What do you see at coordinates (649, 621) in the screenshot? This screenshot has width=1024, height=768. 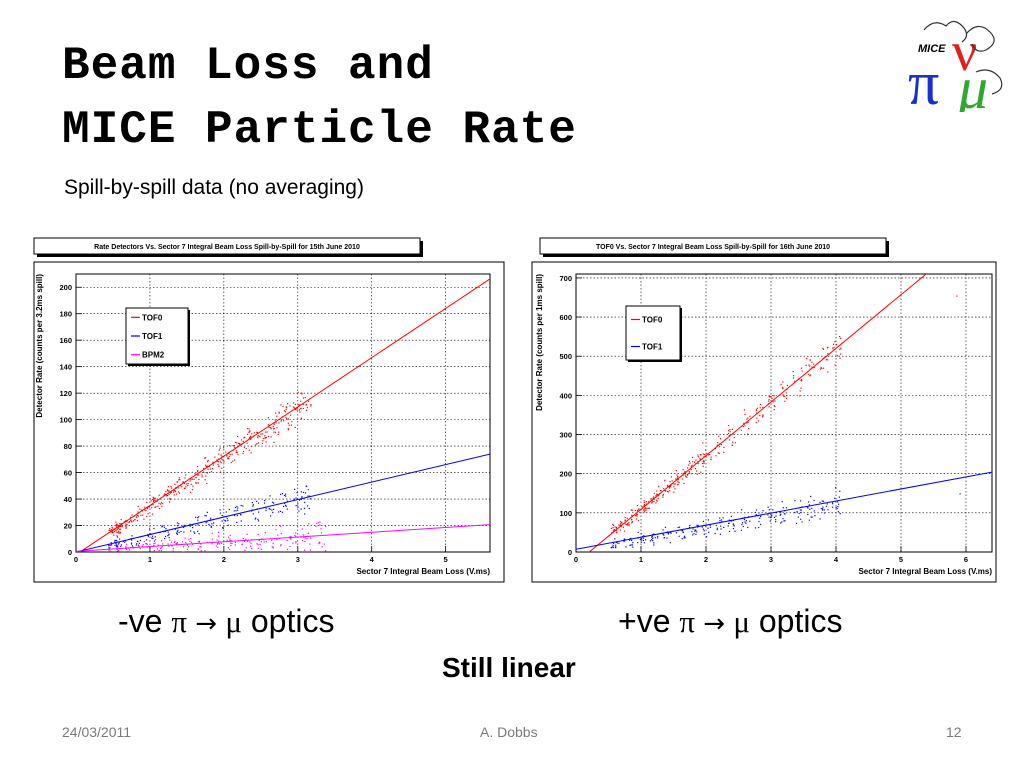 I see `caption-right-prefix: +ve` at bounding box center [649, 621].